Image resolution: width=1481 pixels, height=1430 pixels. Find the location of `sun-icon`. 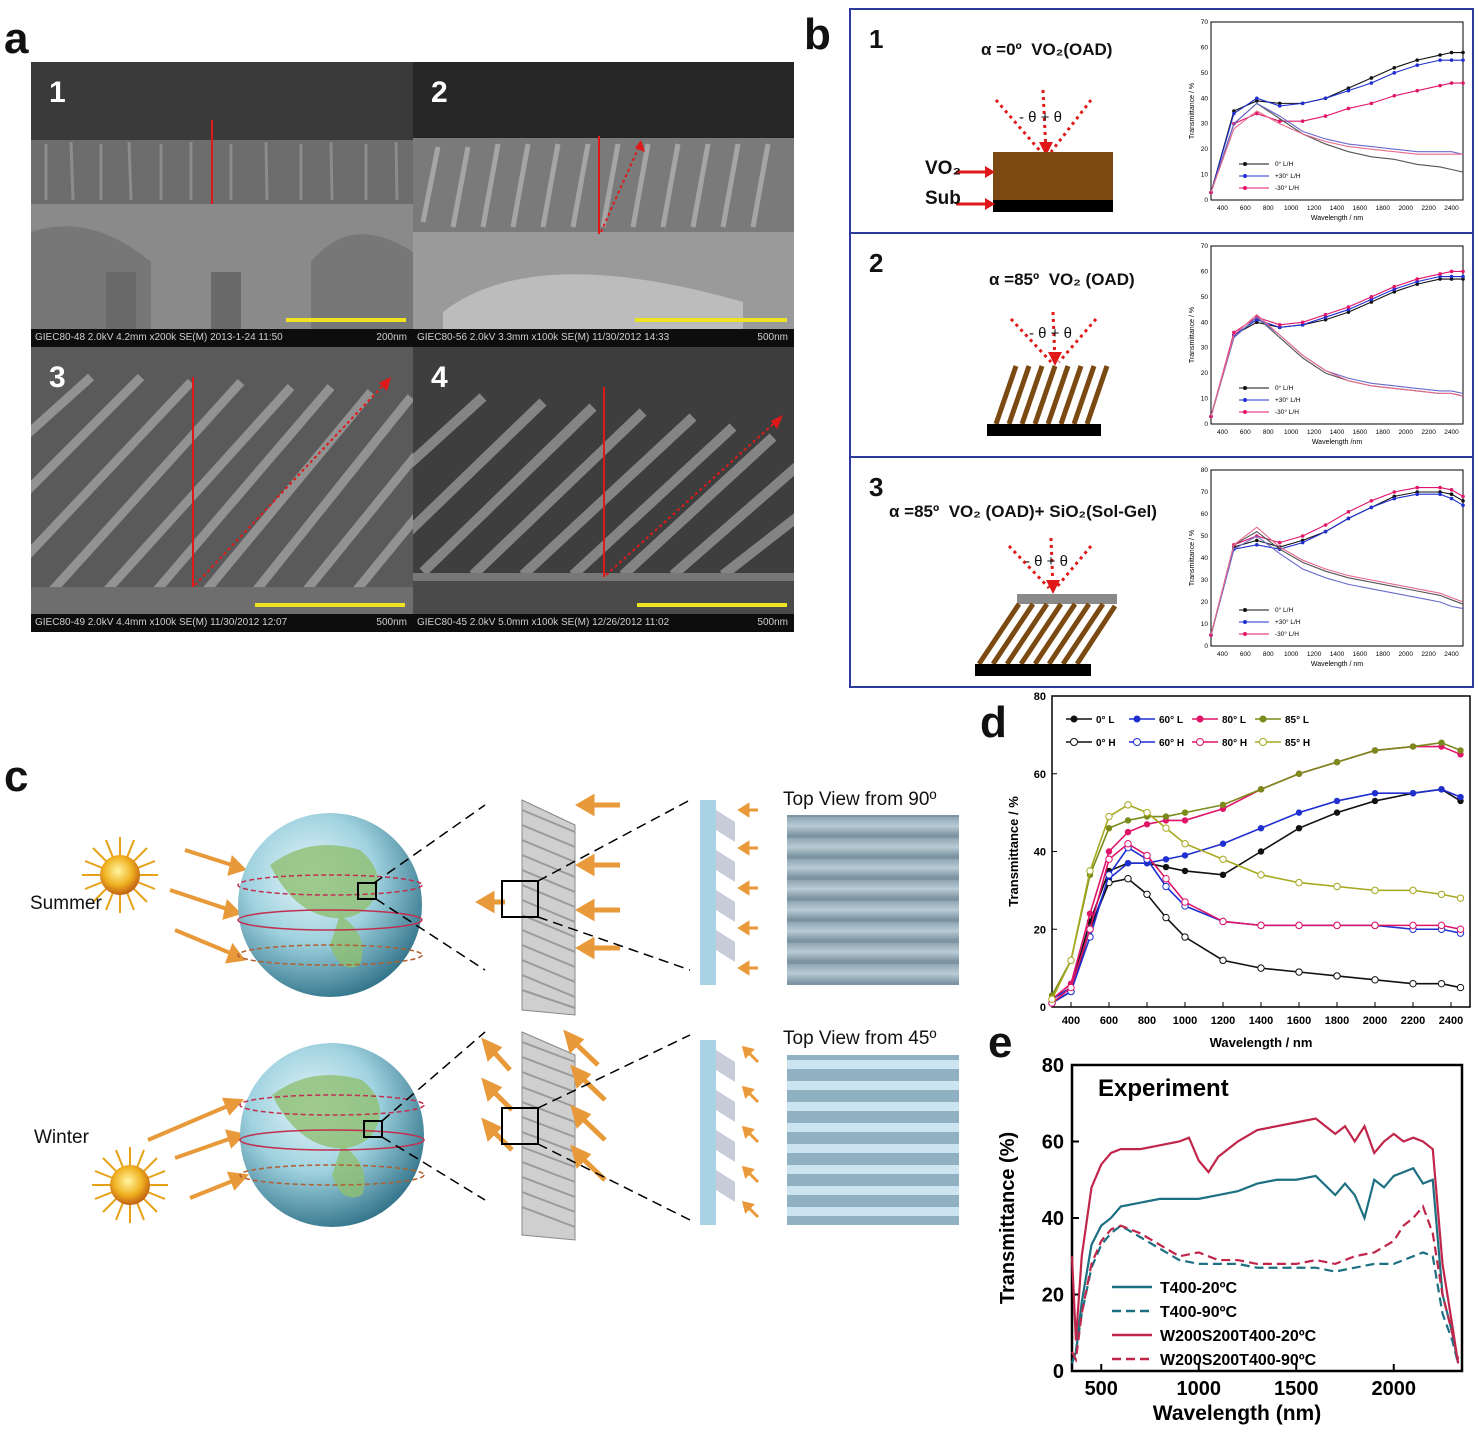

sun-icon is located at coordinates (120, 875).